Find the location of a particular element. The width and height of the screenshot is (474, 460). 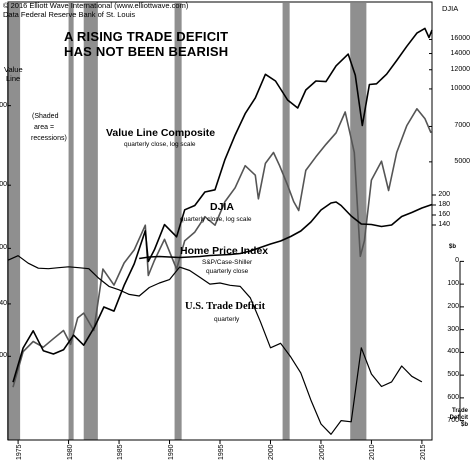

value-line-sublabel: quarterly close, log scale is located at coordinates (160, 144).